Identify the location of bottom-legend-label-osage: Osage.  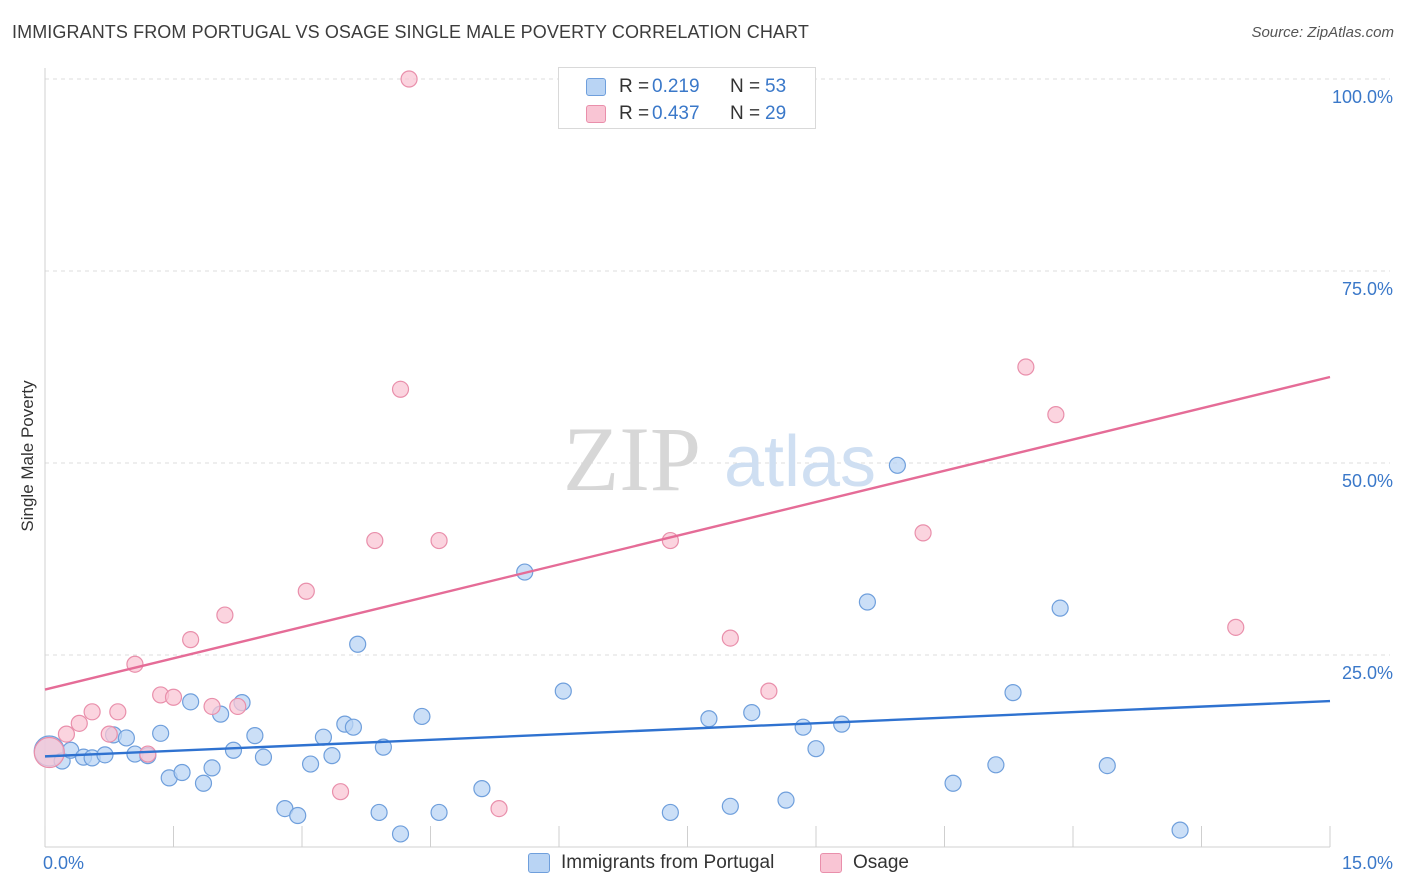
(881, 862).